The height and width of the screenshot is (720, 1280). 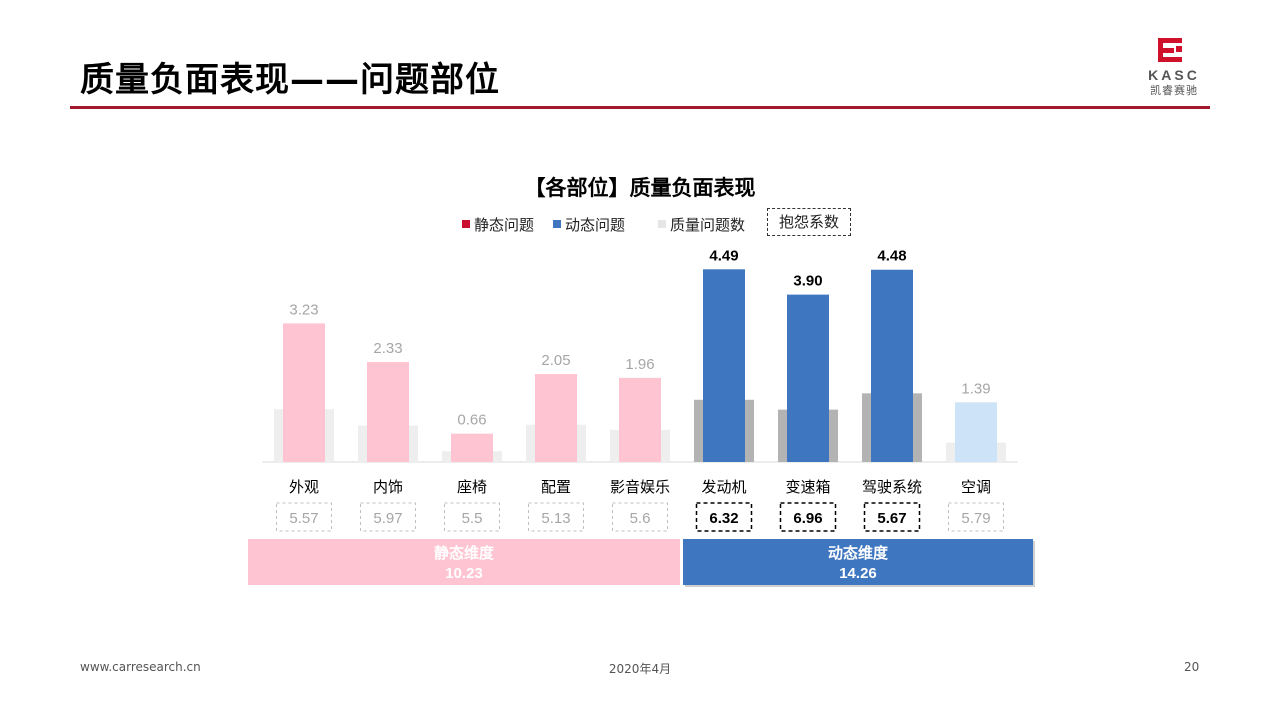 What do you see at coordinates (723, 255) in the screenshot?
I see `data-label: 4.49` at bounding box center [723, 255].